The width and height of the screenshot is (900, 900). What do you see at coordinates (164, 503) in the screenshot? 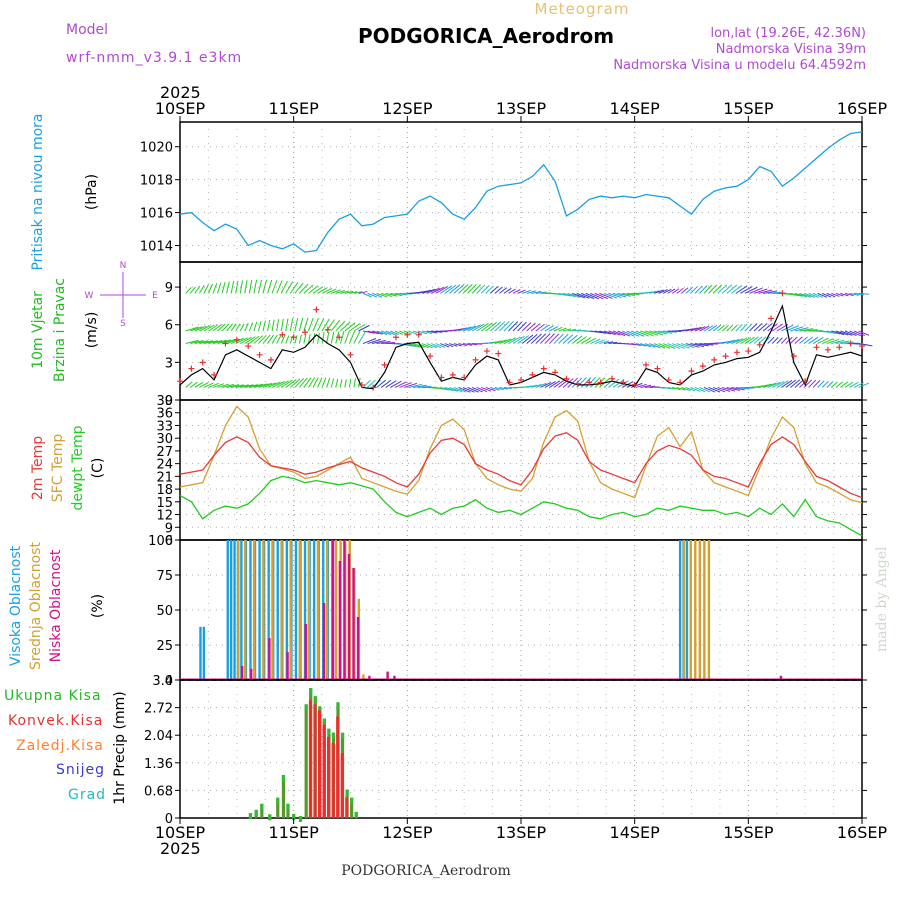
I see `temperature-ytick-label: 15` at bounding box center [164, 503].